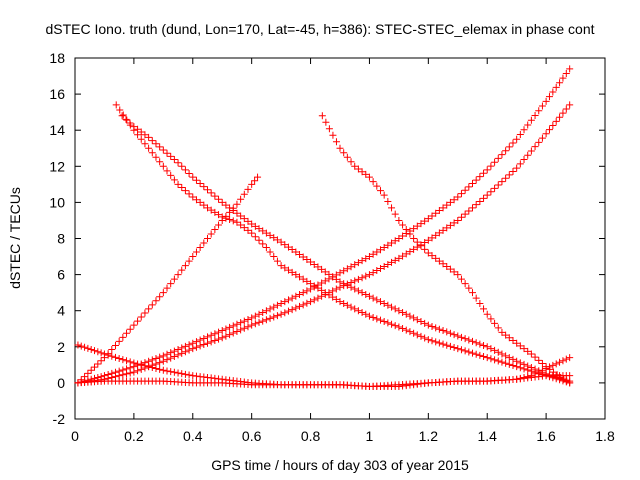 The height and width of the screenshot is (480, 640). Describe the element at coordinates (340, 465) in the screenshot. I see `x-axis-label: GPS time / hours of day 303 of year 2015` at that location.